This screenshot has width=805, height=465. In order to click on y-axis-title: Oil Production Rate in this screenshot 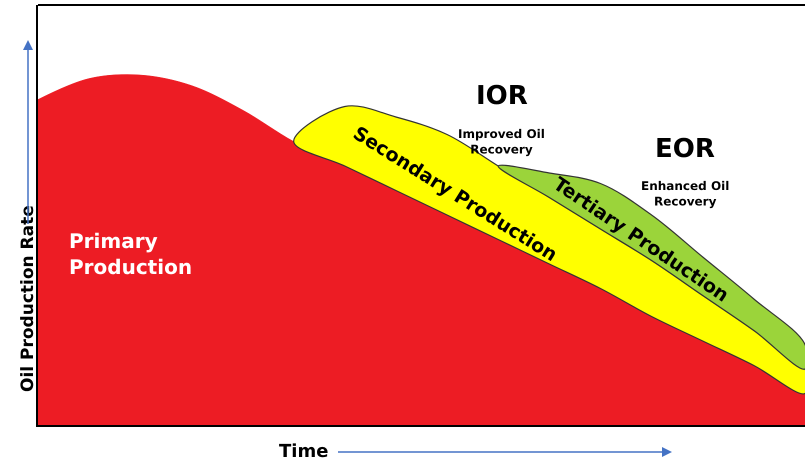, I will do `click(28, 298)`.